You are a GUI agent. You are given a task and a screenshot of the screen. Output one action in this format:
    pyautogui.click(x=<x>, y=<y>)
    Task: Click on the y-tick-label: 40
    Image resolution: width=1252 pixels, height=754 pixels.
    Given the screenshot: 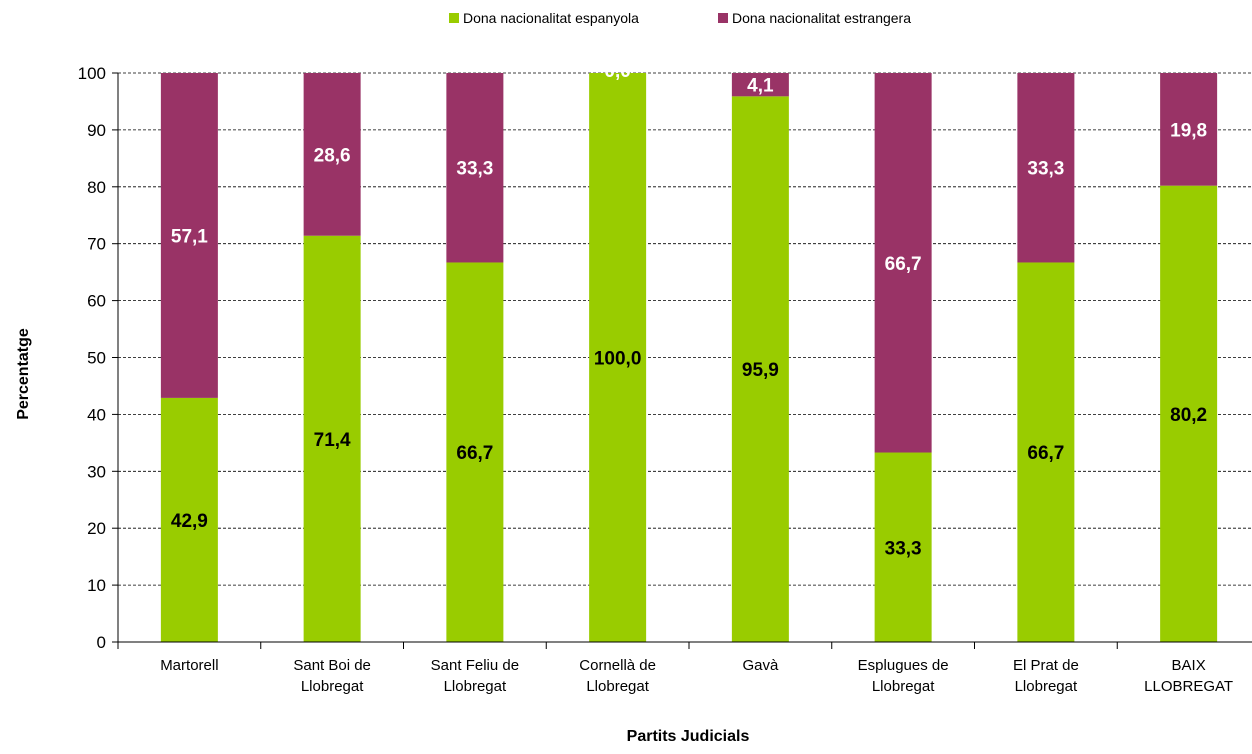 What is the action you would take?
    pyautogui.click(x=96, y=414)
    